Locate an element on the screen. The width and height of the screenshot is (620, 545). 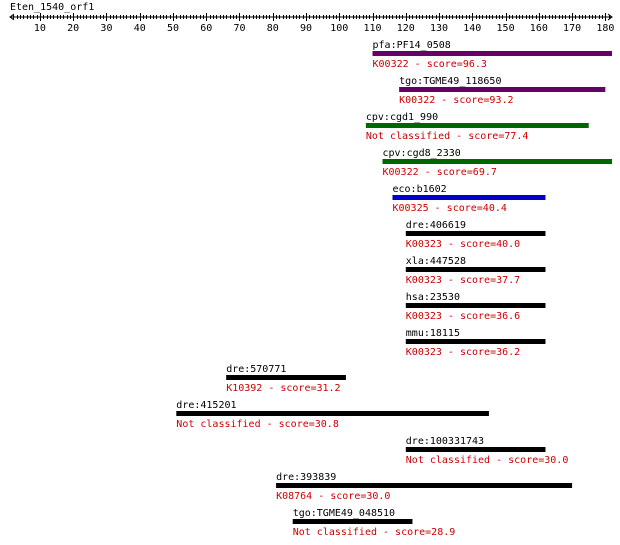
hit-name-label: dre:393839 is located at coordinates (306, 477).